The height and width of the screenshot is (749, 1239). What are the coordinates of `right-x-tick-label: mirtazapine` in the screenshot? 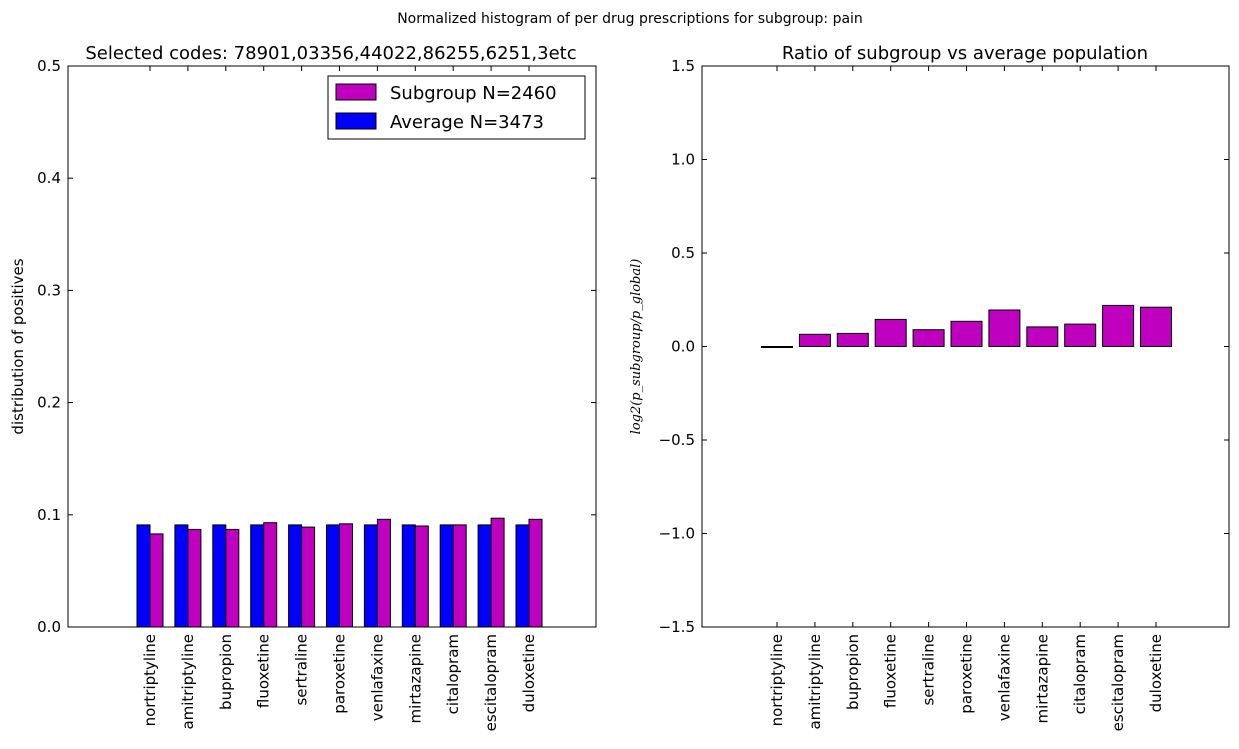 It's located at (1042, 679).